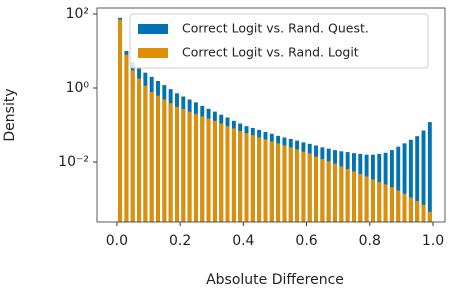 The image size is (452, 288). I want to click on y-tick-label: 10², so click(77, 14).